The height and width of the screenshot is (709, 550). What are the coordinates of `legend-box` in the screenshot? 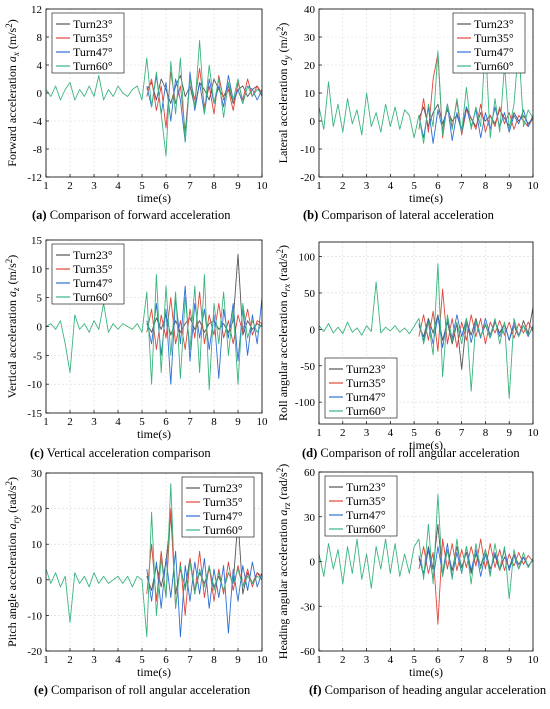 It's located at (361, 388).